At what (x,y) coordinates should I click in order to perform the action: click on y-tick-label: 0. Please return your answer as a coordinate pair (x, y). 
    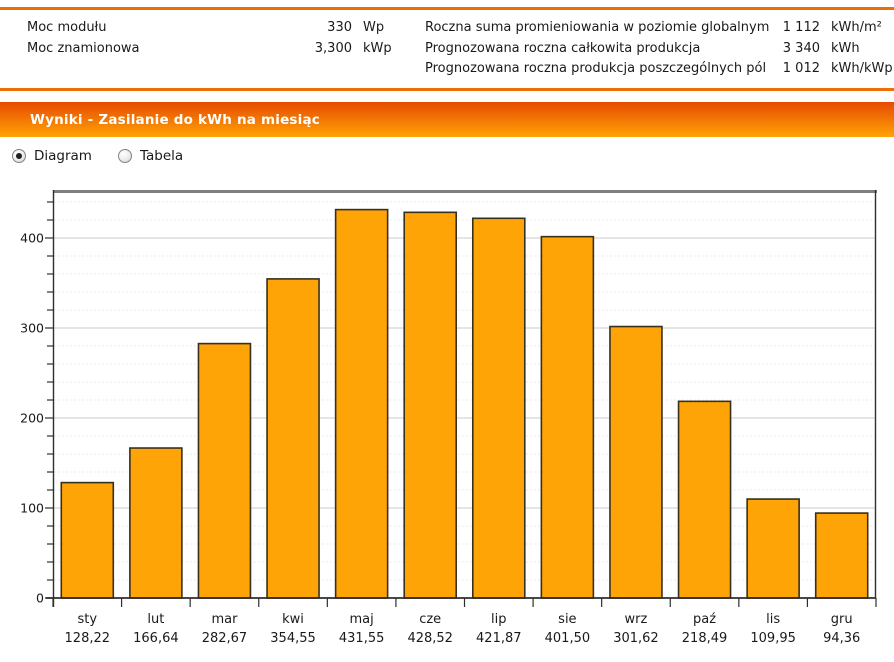
    Looking at the image, I should click on (40, 598).